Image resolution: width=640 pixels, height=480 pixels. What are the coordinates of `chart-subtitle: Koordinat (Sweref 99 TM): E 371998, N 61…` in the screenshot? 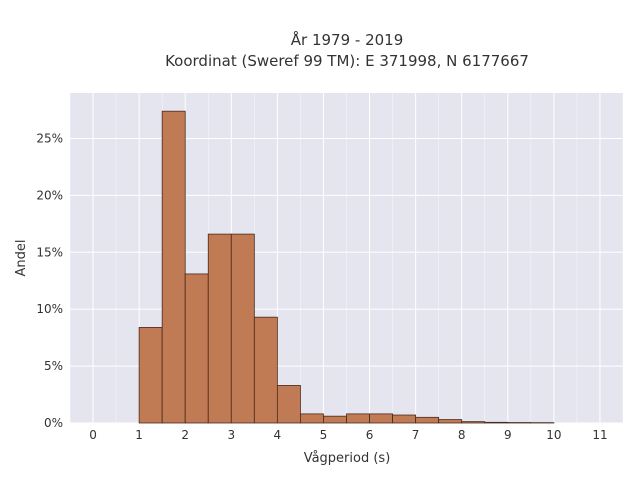 It's located at (347, 61).